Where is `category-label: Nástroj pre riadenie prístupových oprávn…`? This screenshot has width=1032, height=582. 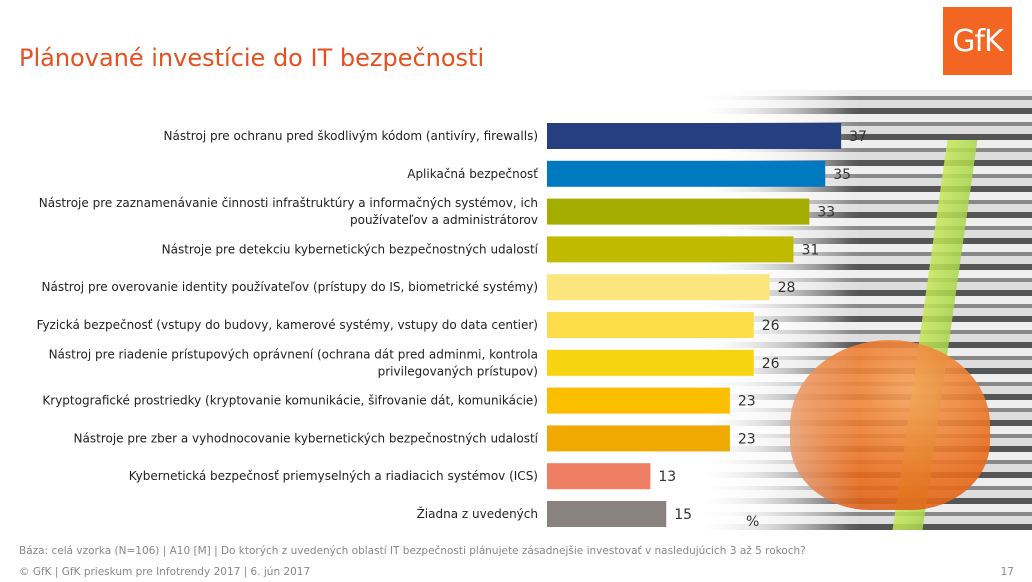
category-label: Nástroj pre riadenie prístupových oprávn… is located at coordinates (293, 354).